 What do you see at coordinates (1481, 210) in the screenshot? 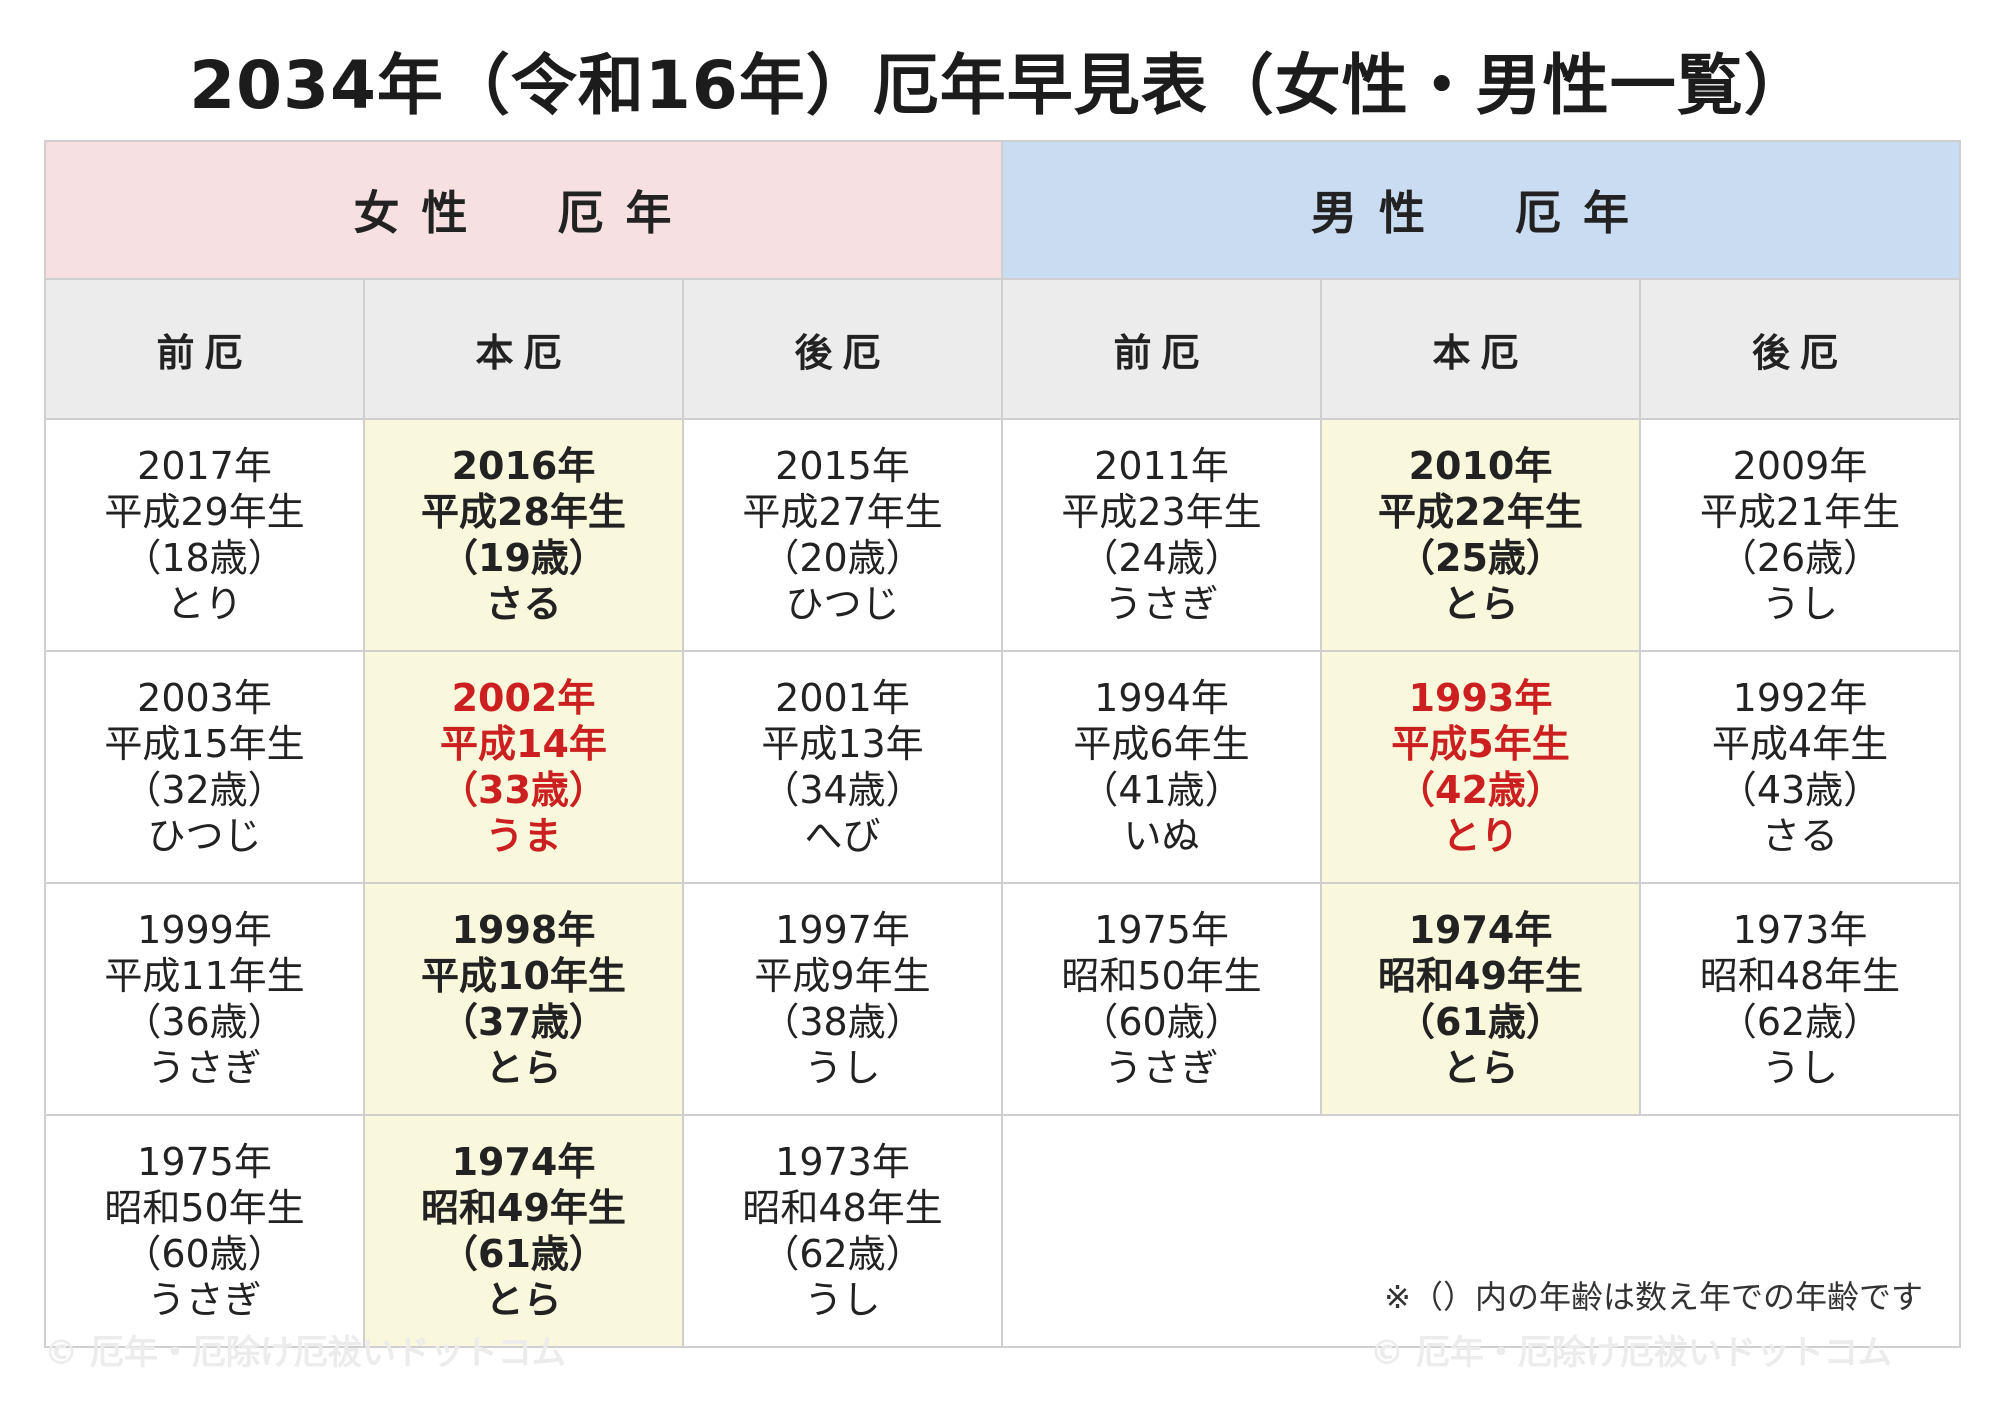
I see `male-group-header: 男性 厄年` at bounding box center [1481, 210].